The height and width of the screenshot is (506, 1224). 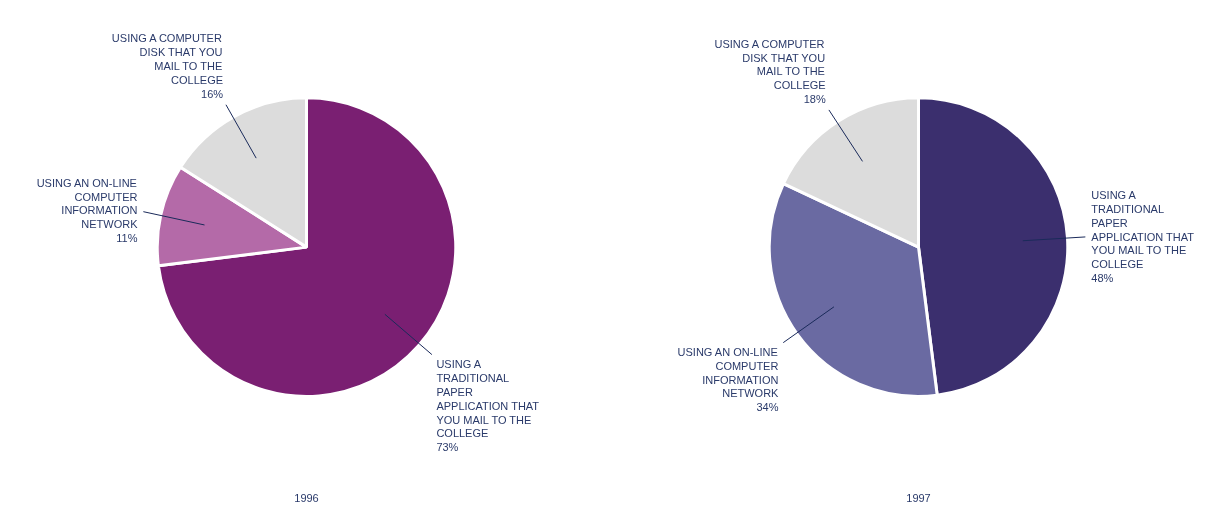 I want to click on data-label: 11%, so click(x=127, y=238).